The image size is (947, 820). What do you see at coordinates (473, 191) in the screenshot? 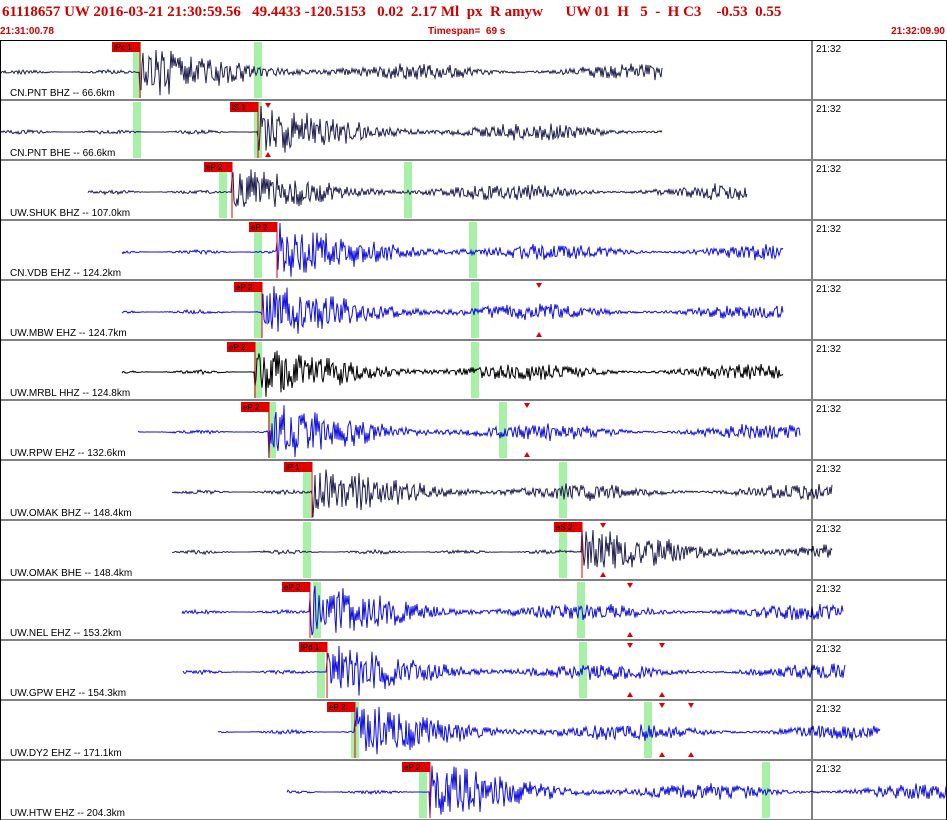
I see `trace-row: eP 2 21:32 UW.SHUK BHZ -- 107.0km` at bounding box center [473, 191].